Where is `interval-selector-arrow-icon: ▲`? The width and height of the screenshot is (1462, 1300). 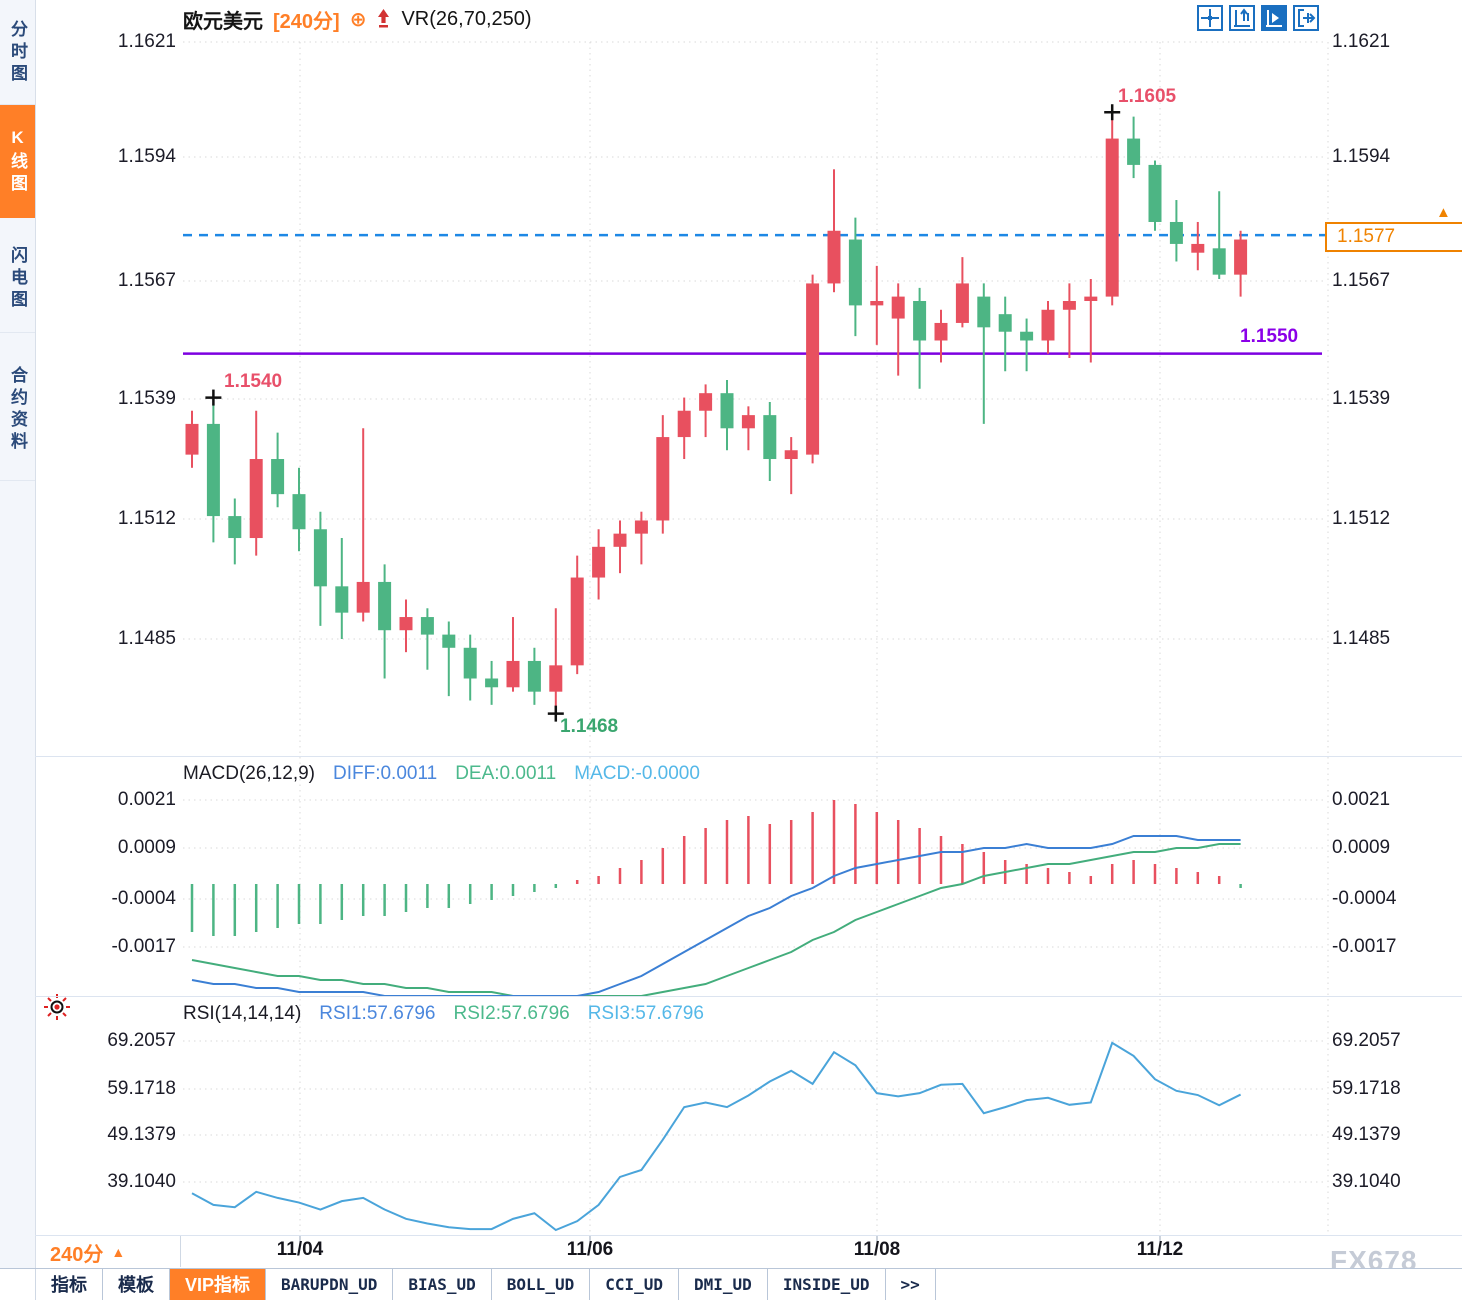 interval-selector-arrow-icon: ▲ is located at coordinates (118, 1252).